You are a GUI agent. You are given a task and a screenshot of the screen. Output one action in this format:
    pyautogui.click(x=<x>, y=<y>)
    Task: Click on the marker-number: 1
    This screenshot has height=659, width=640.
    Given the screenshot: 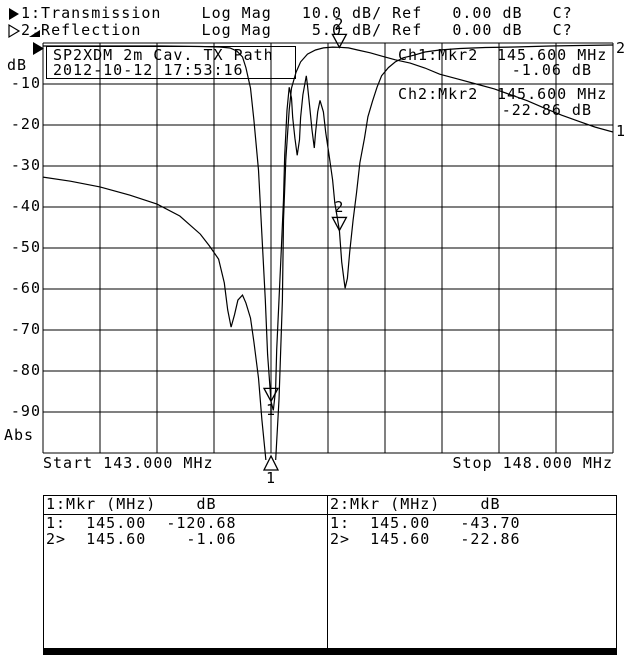 What is the action you would take?
    pyautogui.click(x=271, y=410)
    